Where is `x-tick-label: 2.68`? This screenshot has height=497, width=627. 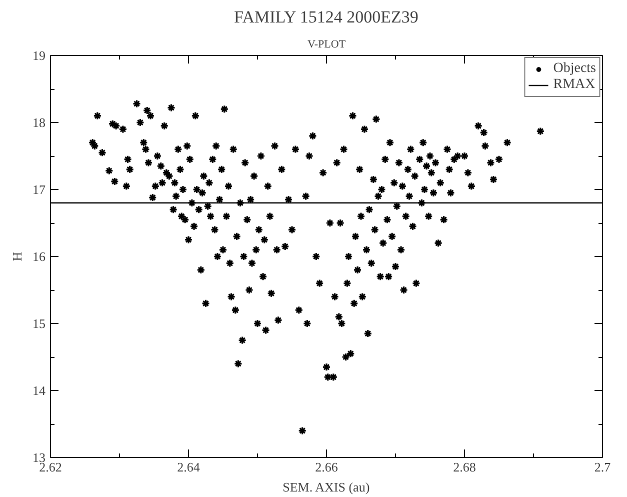
x-tick-label: 2.68 is located at coordinates (464, 467).